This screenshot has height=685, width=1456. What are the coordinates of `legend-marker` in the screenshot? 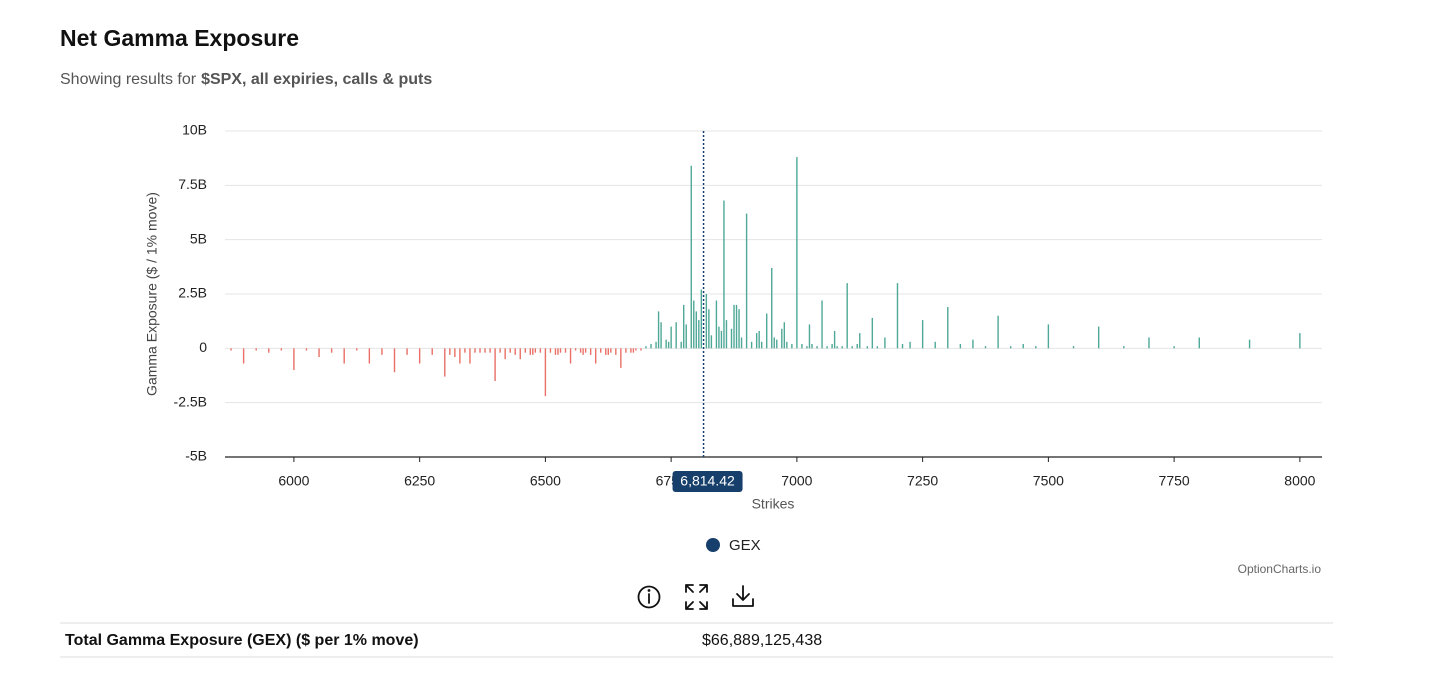 It's located at (713, 545).